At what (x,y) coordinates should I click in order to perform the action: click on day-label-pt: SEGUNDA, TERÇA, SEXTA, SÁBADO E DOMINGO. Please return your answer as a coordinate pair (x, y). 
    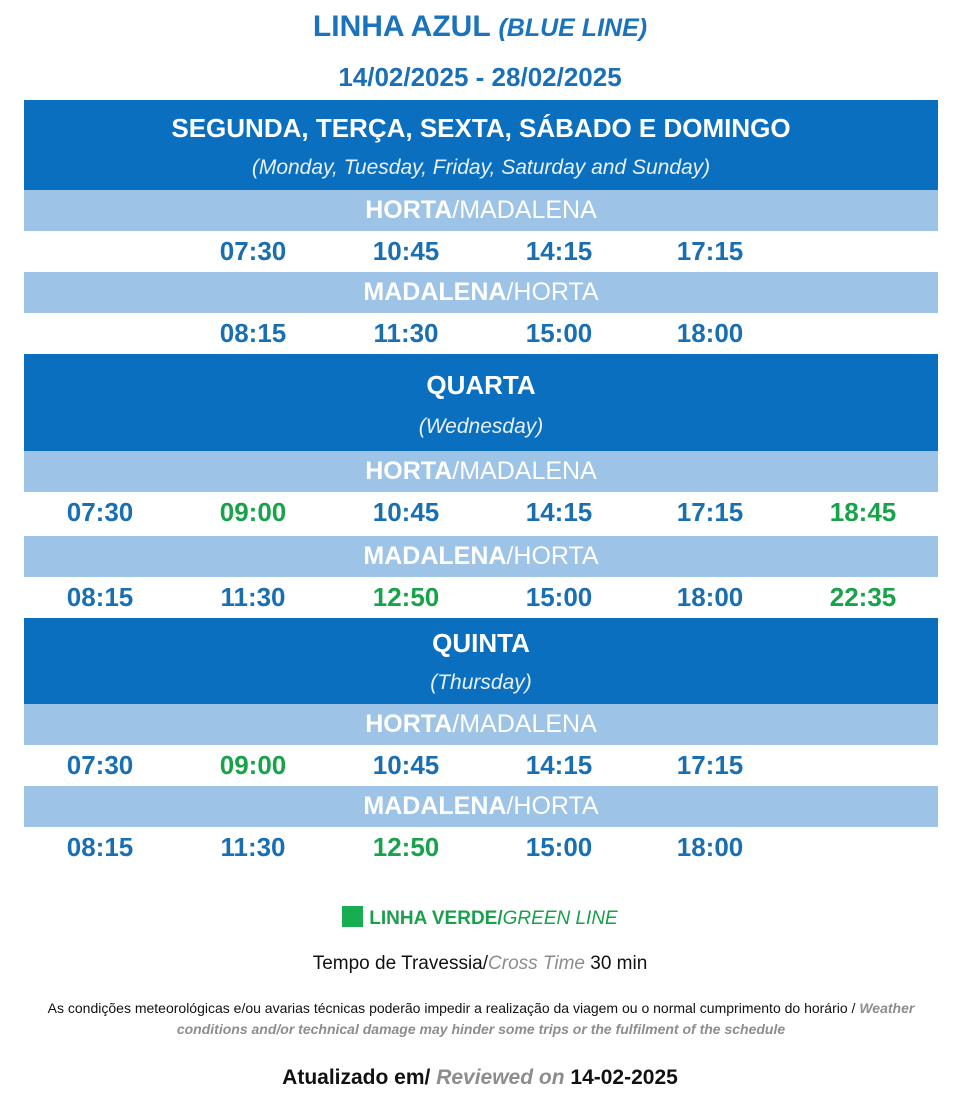
    Looking at the image, I should click on (481, 128).